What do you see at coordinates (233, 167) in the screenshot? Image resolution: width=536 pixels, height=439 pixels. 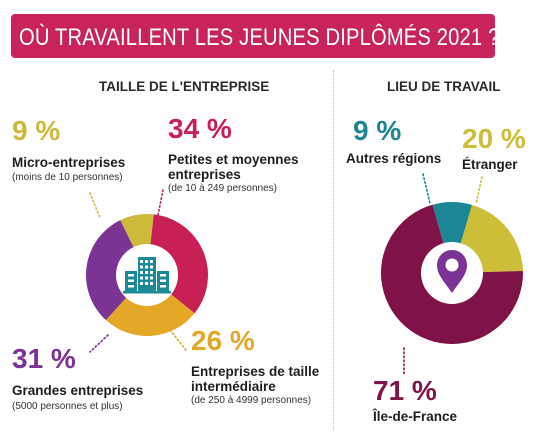 I see `label-pme: Petites et moyennes entreprises` at bounding box center [233, 167].